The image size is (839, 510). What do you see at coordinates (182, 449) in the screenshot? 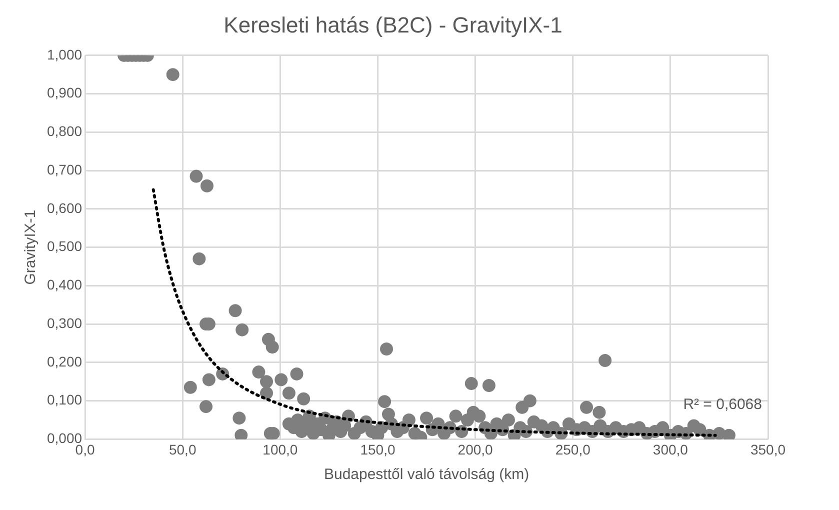
I see `x-tick-label: 50,0` at bounding box center [182, 449].